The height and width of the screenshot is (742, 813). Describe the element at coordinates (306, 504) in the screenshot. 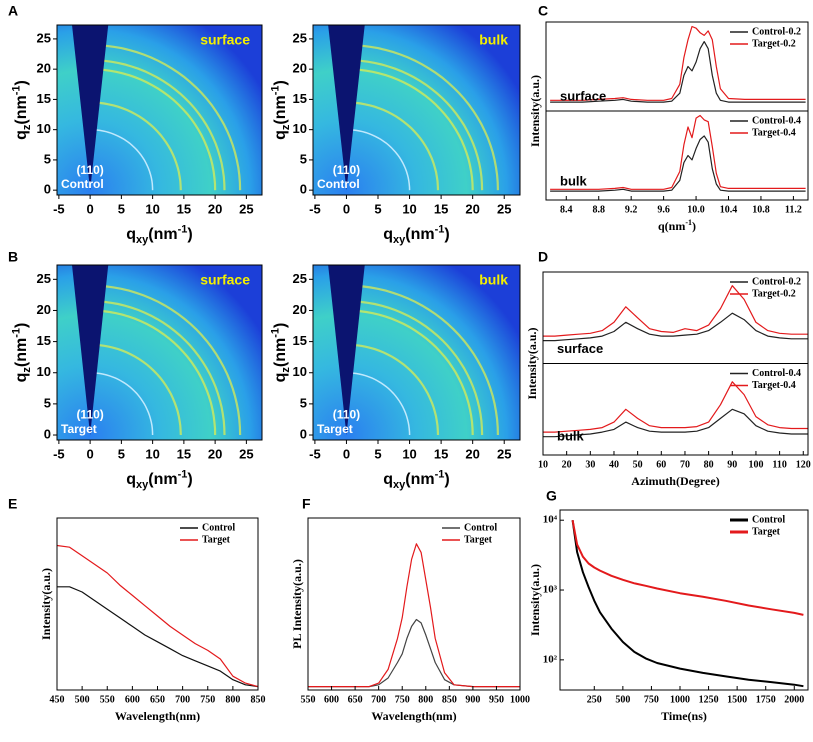

I see `panel-letter: F` at that location.